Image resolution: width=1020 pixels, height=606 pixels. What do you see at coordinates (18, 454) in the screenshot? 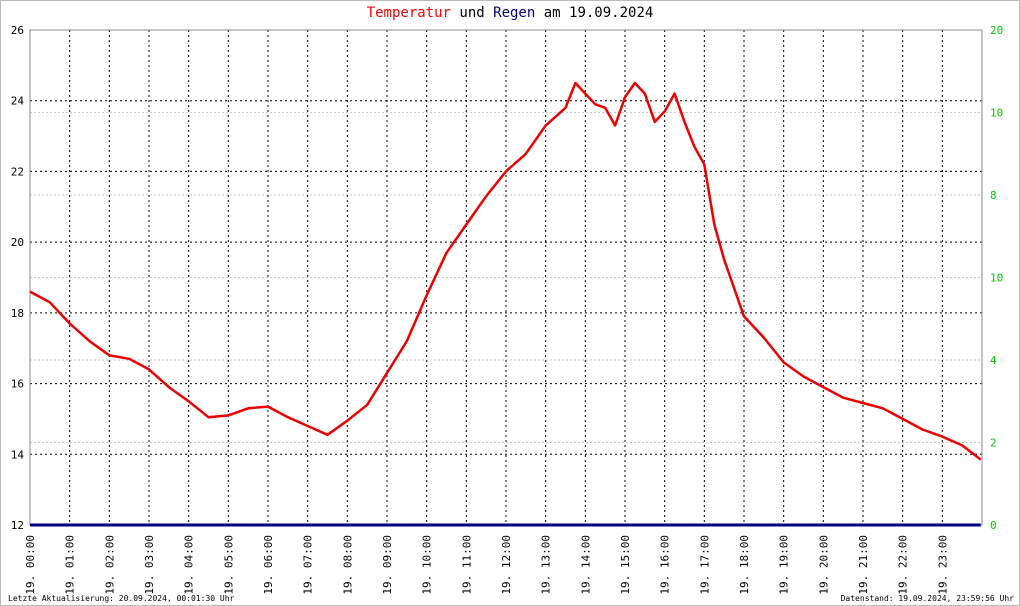
I see `y-tick-label: 14` at bounding box center [18, 454].